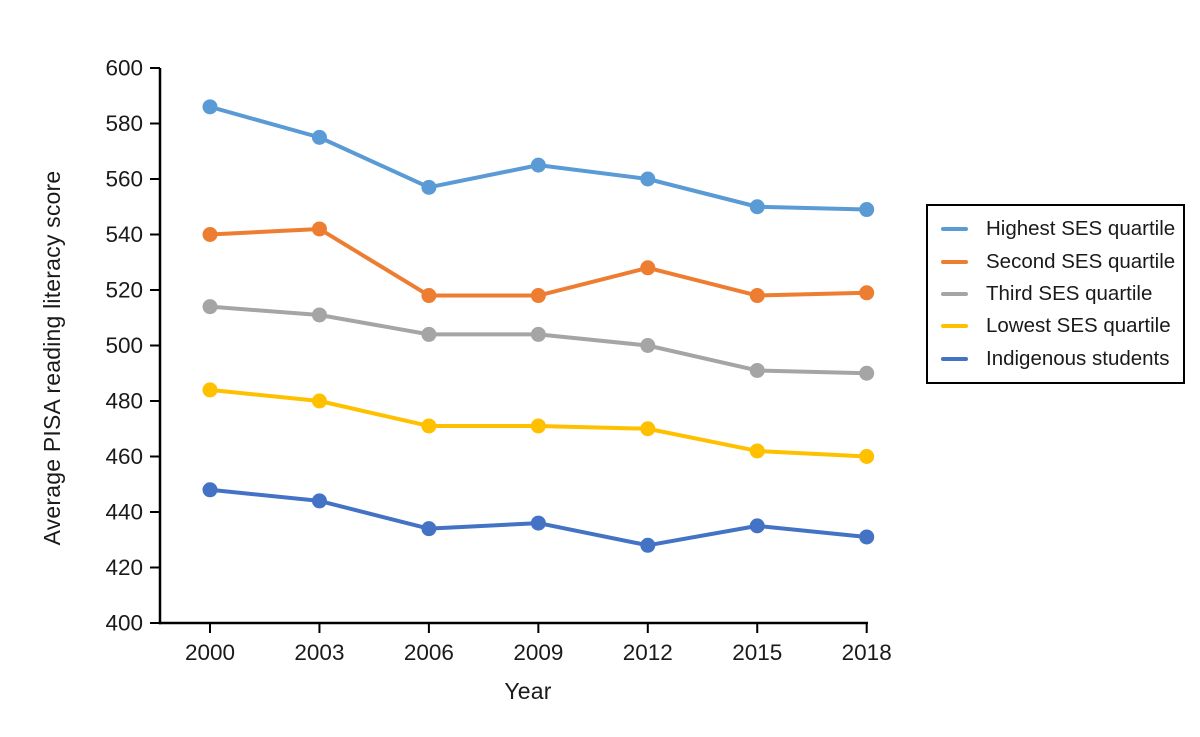 The width and height of the screenshot is (1200, 737). What do you see at coordinates (867, 293) in the screenshot?
I see `data-point-second-ses-quartile-2018` at bounding box center [867, 293].